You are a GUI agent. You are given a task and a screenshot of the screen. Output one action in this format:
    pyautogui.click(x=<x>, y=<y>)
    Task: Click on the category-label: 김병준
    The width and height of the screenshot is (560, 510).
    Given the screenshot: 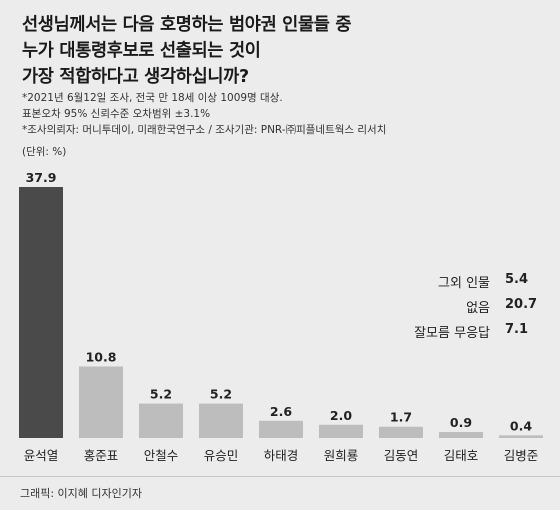 What is the action you would take?
    pyautogui.click(x=521, y=455)
    